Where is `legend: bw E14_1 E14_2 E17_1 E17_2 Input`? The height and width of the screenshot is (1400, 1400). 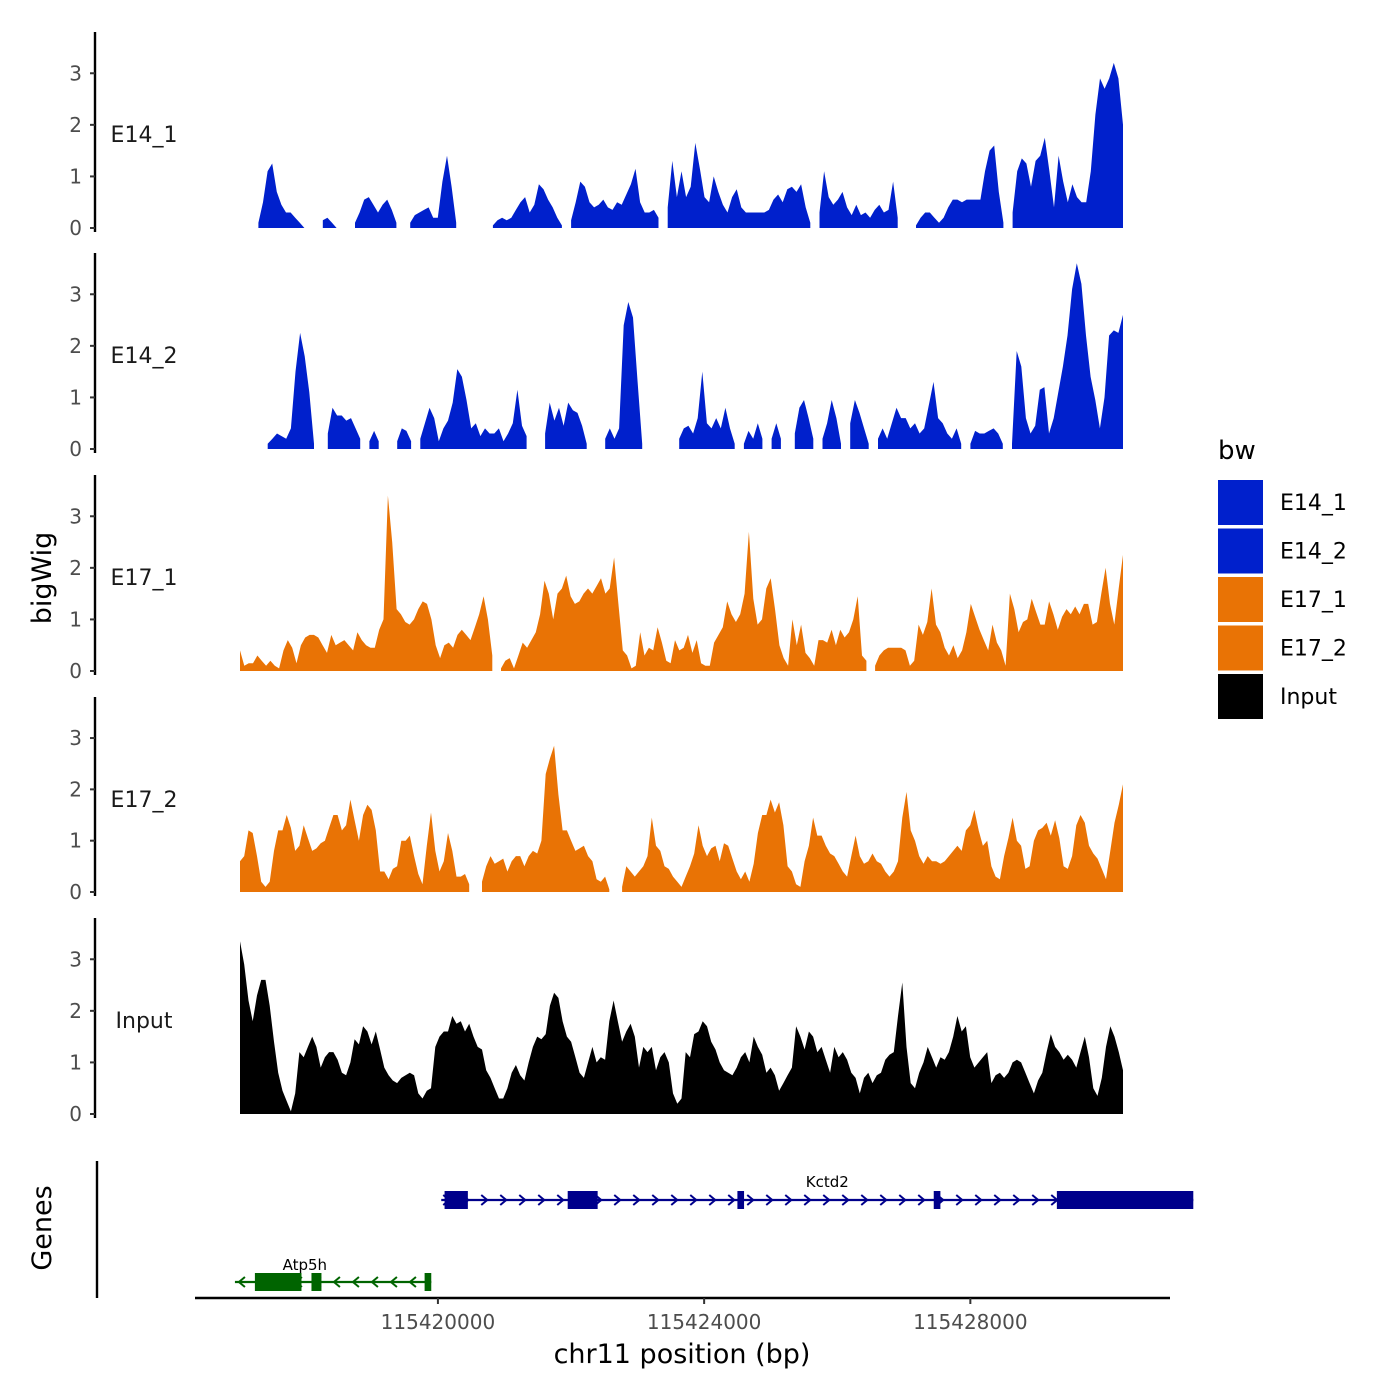 legend: bw E14_1 E14_2 E17_1 E17_2 Input is located at coordinates (1282, 577).